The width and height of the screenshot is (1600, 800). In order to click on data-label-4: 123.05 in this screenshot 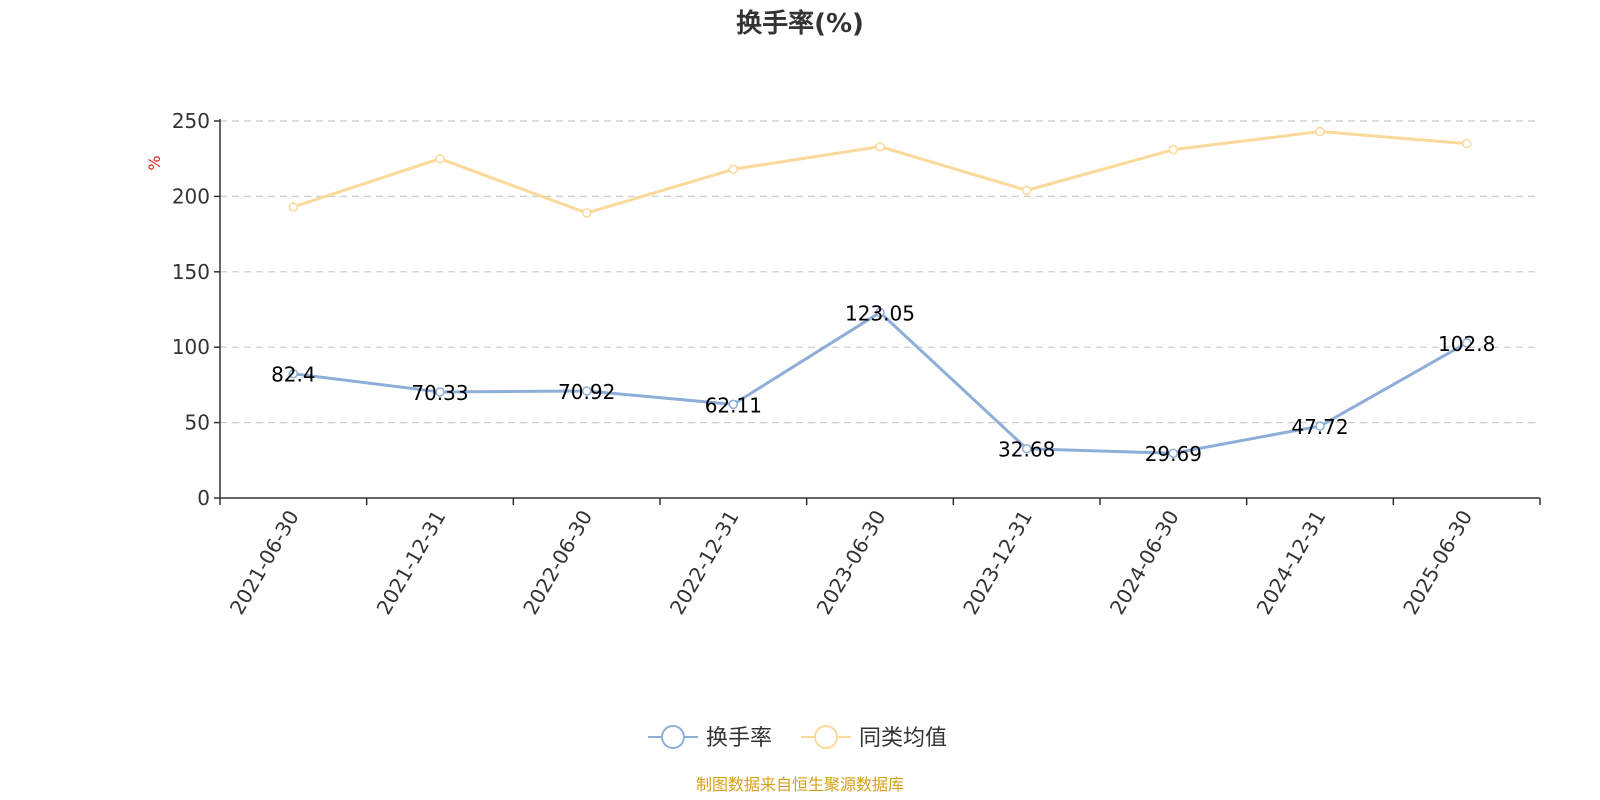, I will do `click(880, 313)`.